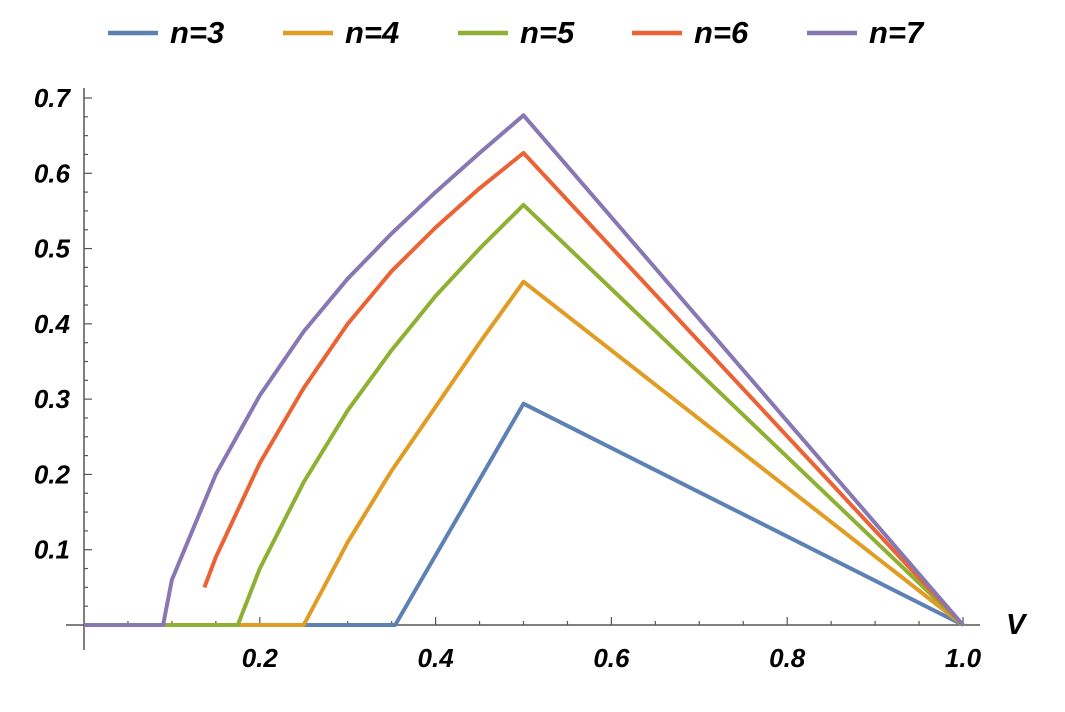 This screenshot has width=1065, height=712. What do you see at coordinates (787, 658) in the screenshot?
I see `x-tick-label: 0.8` at bounding box center [787, 658].